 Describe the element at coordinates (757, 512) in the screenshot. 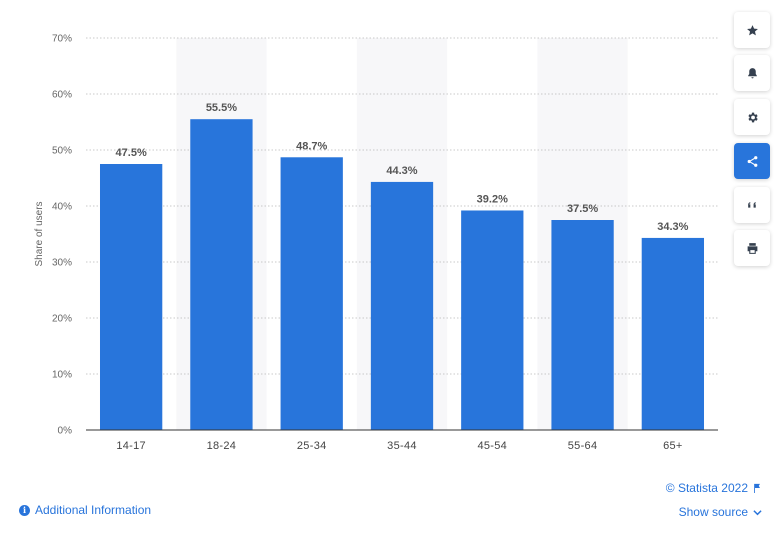

I see `chevron-down-icon` at that location.